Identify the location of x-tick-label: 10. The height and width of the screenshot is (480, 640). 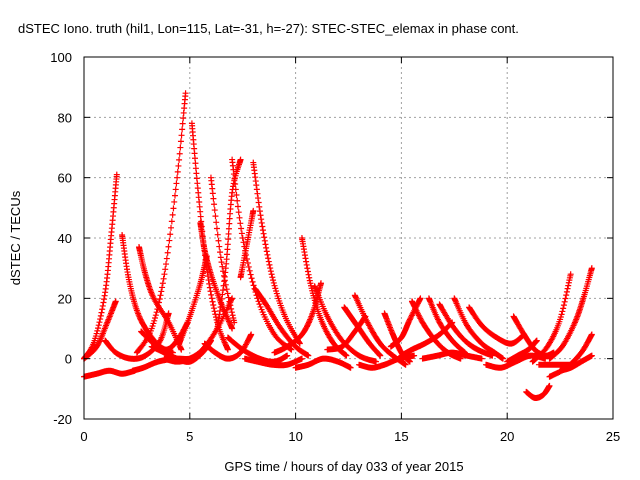
(295, 436).